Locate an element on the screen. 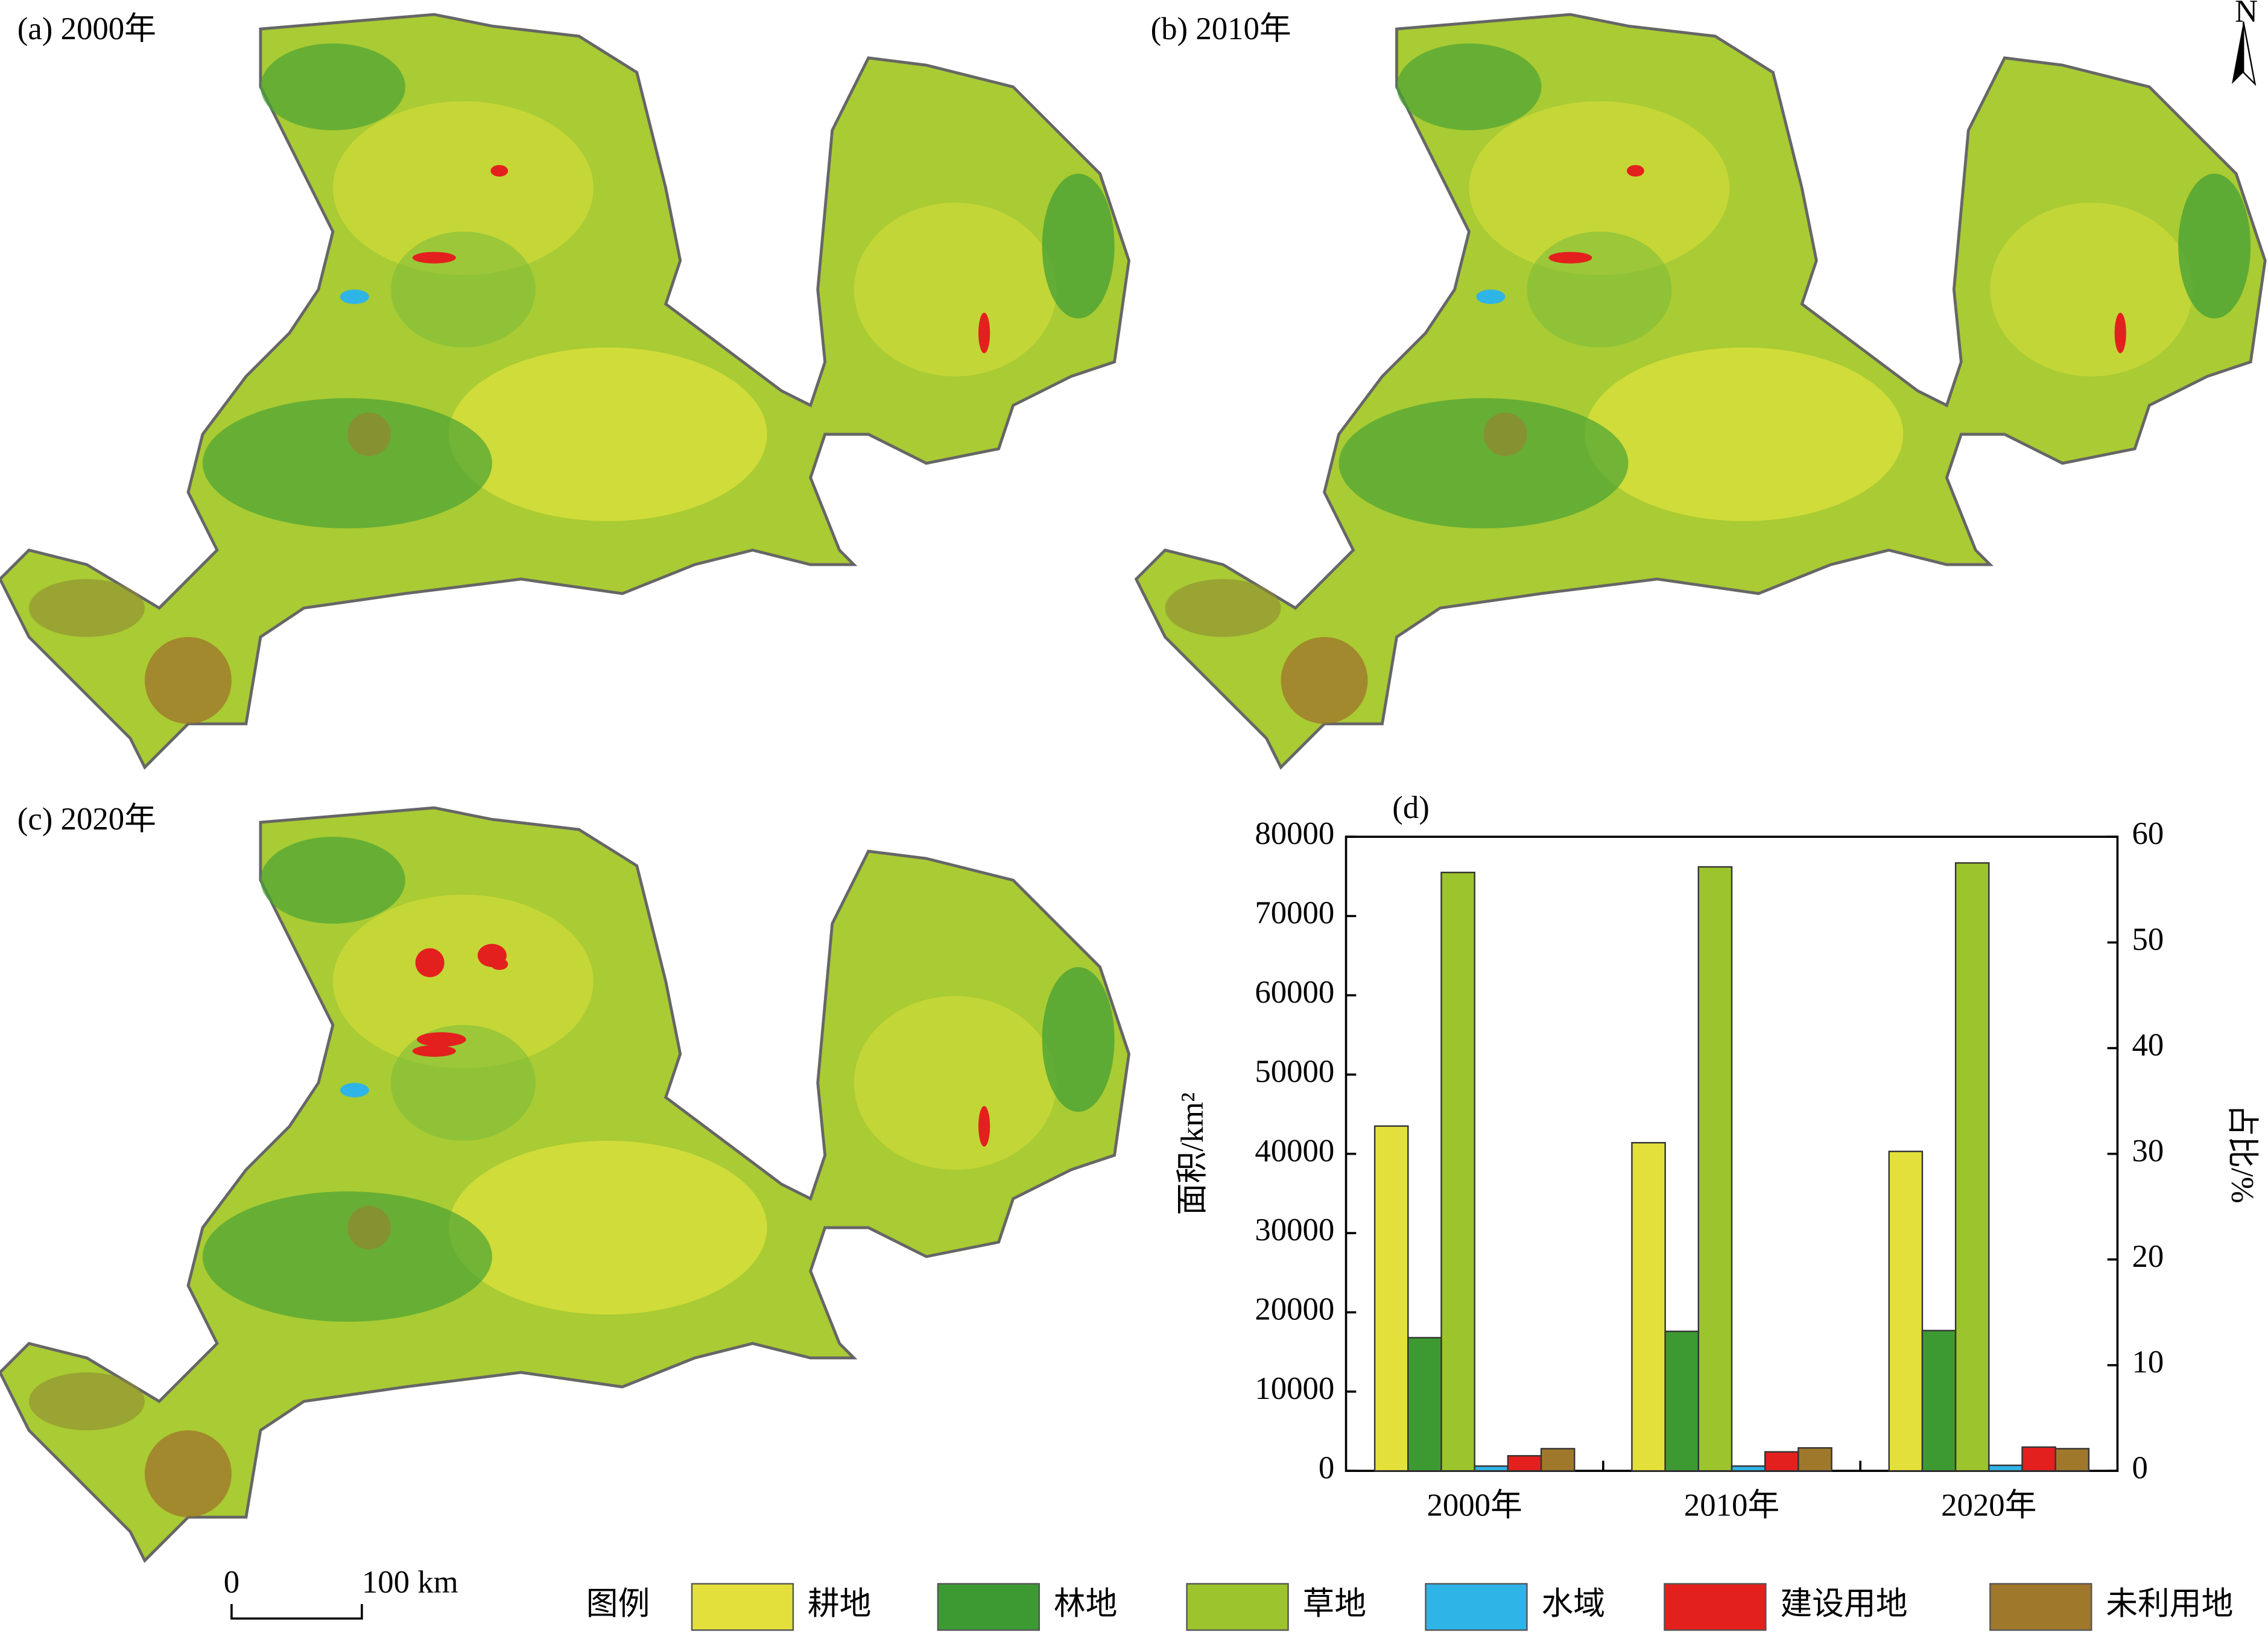 Image resolution: width=2268 pixels, height=1633 pixels. north-arrow: N is located at coordinates (2245, 43).